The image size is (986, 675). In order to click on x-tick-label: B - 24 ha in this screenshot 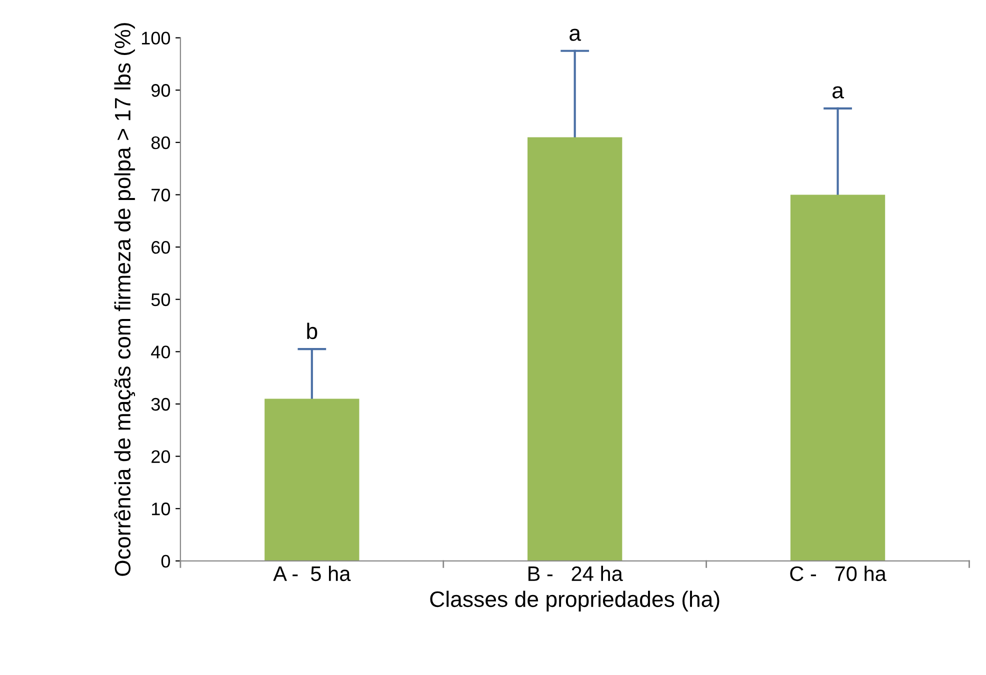, I will do `click(575, 574)`.